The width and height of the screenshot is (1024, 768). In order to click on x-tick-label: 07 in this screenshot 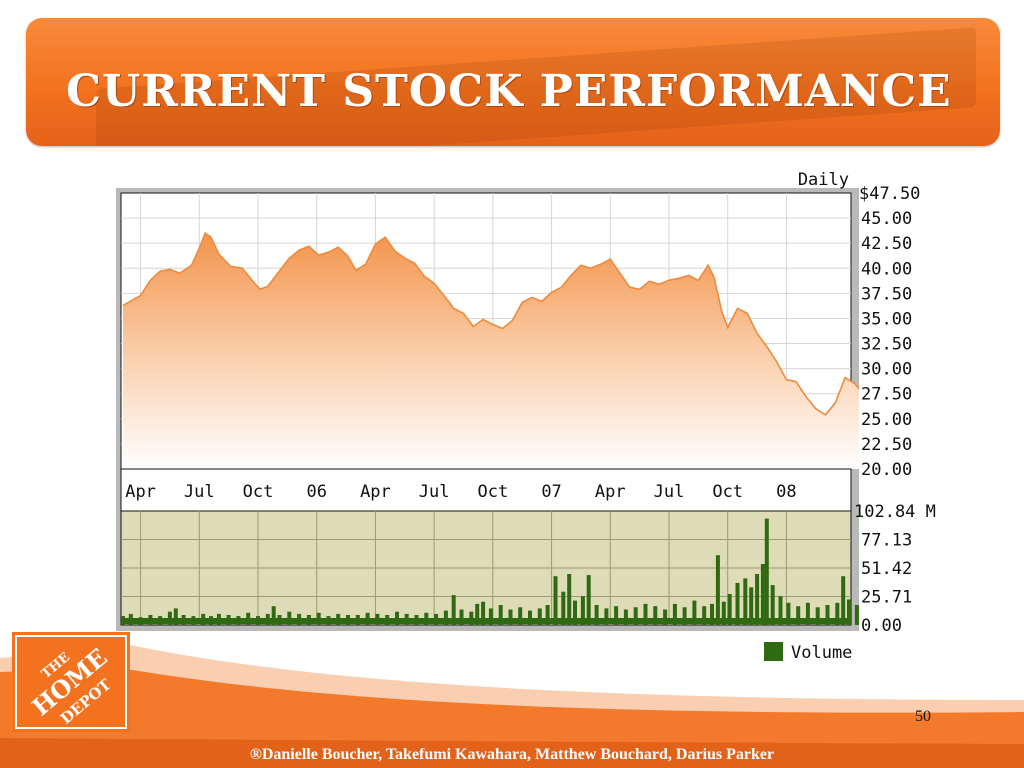, I will do `click(551, 492)`.